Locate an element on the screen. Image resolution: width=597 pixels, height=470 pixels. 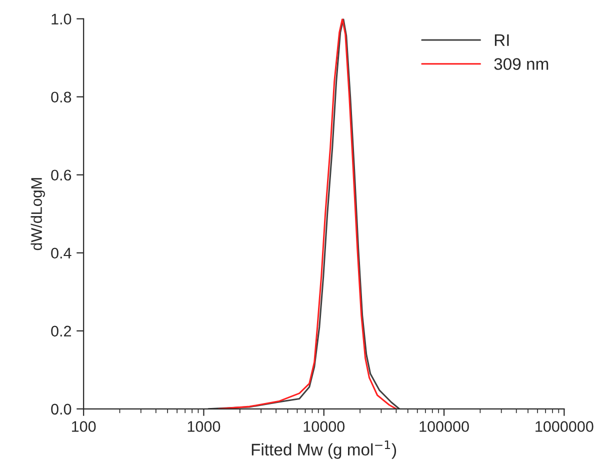
x-tick-label: 1000 is located at coordinates (204, 426).